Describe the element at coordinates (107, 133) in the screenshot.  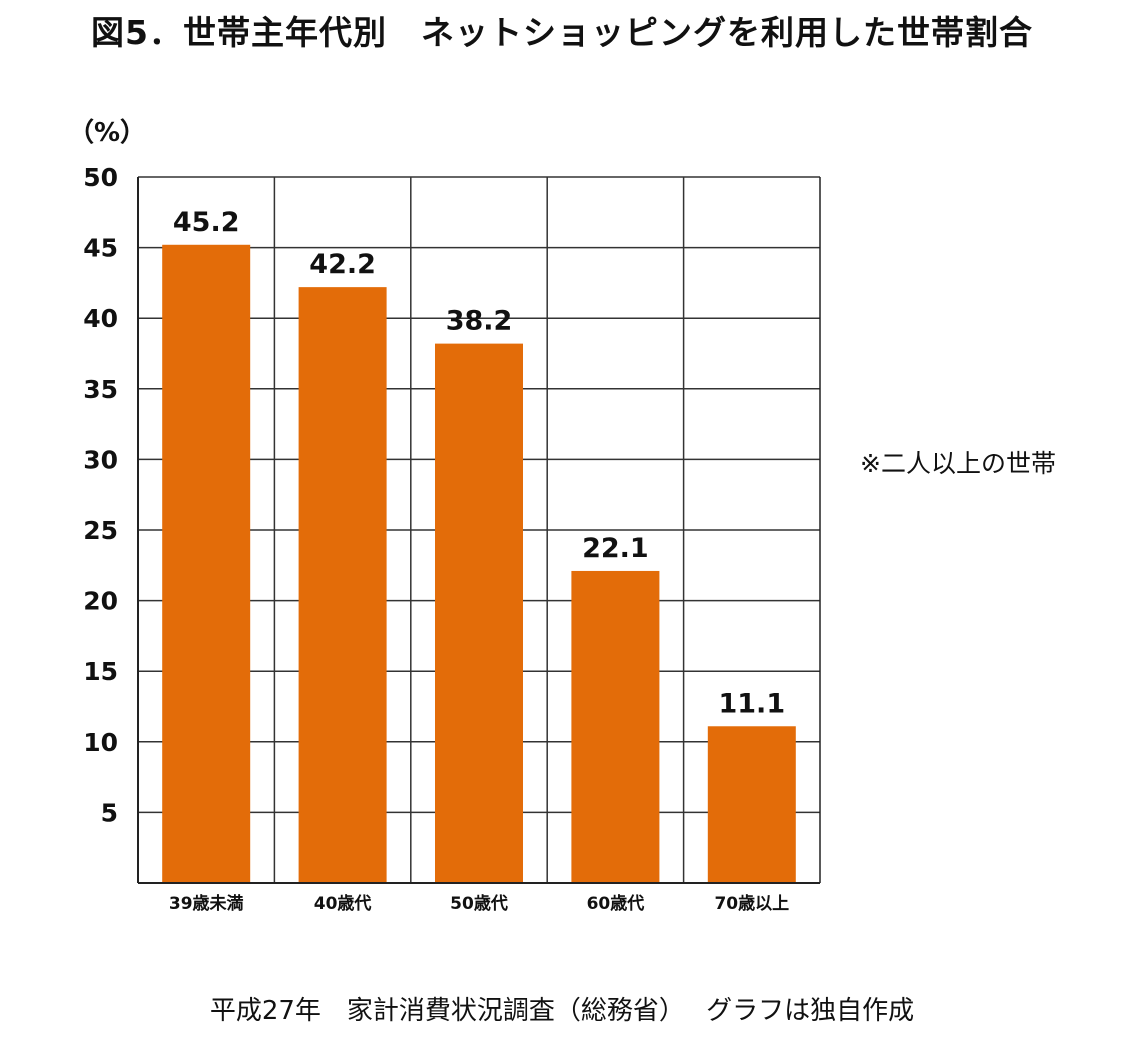
I see `y-axis-unit-label: （%）` at that location.